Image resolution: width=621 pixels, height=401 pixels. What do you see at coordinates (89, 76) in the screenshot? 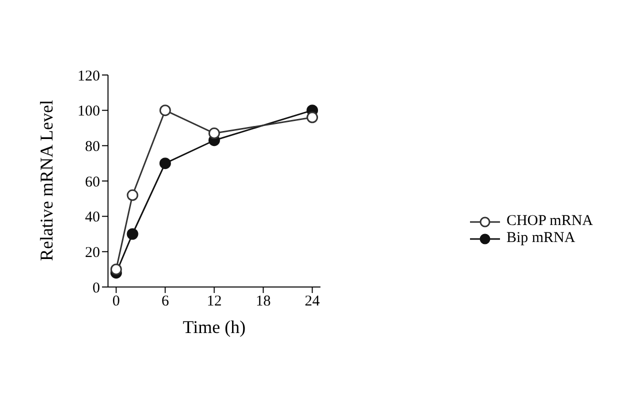
I see `y-tick-label: 120` at bounding box center [89, 76].